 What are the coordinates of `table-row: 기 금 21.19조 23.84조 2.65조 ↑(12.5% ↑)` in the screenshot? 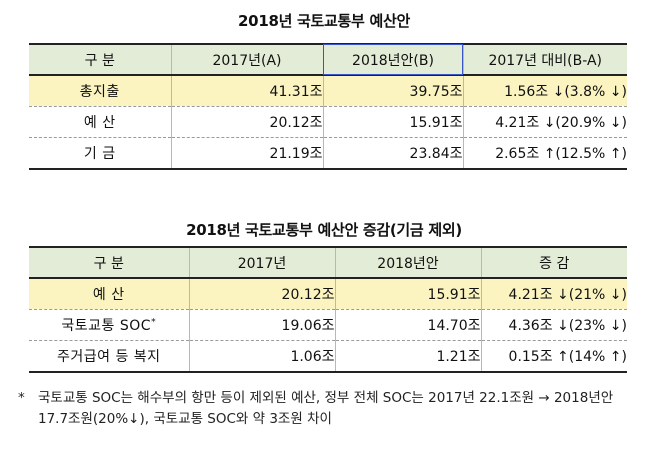 It's located at (328, 153).